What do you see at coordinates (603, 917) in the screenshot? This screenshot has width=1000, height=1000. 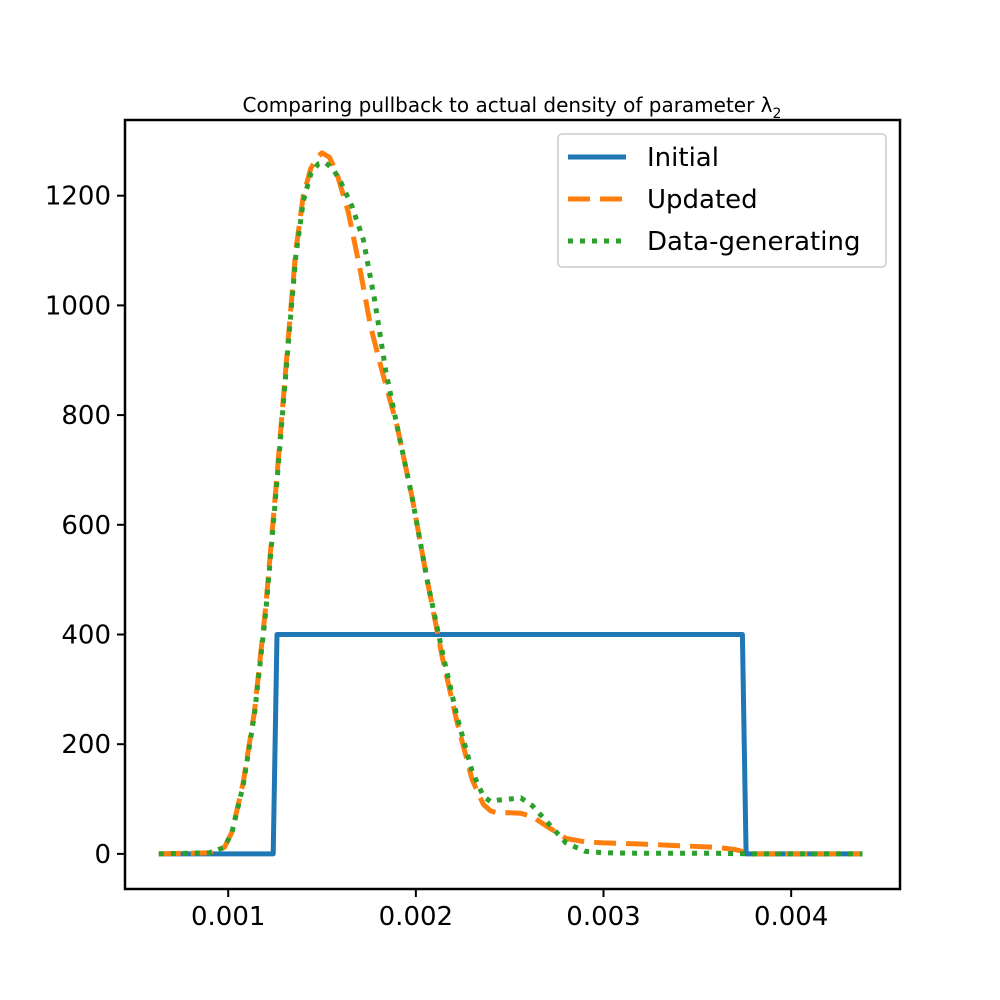 I see `x-tick-label: 0.003` at bounding box center [603, 917].